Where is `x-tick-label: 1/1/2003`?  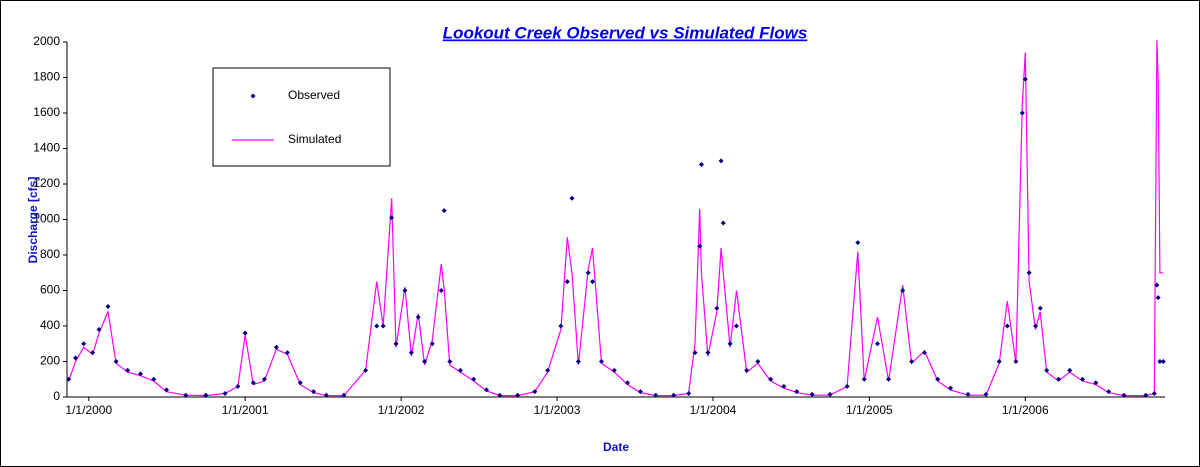
x-tick-label: 1/1/2003 is located at coordinates (557, 410).